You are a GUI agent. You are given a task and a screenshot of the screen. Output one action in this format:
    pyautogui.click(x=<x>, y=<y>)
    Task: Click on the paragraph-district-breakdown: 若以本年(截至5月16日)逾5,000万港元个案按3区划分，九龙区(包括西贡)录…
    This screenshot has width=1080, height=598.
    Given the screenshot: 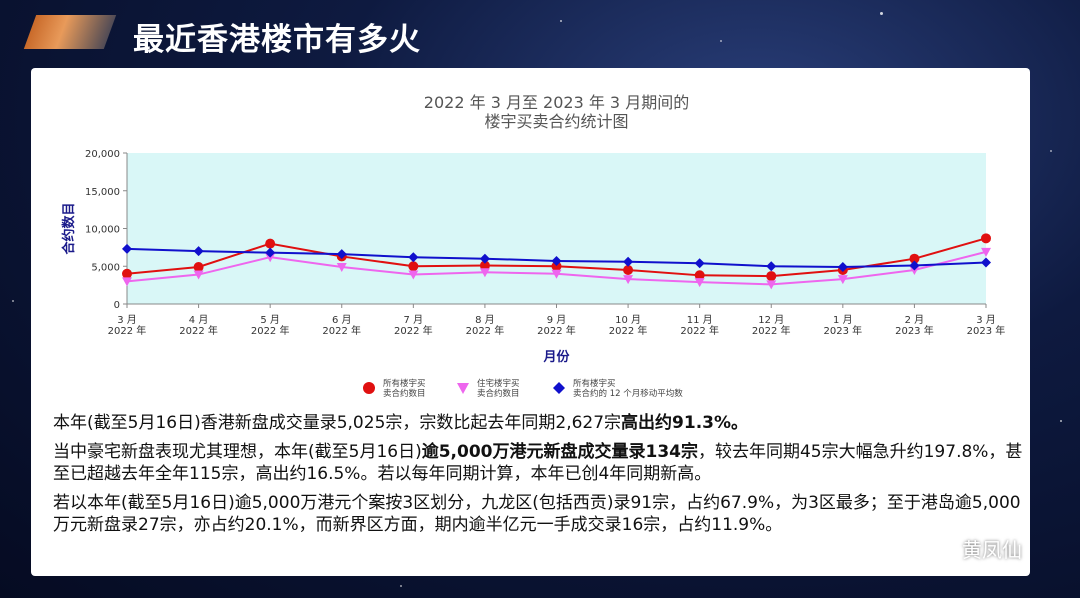 What is the action you would take?
    pyautogui.click(x=538, y=514)
    